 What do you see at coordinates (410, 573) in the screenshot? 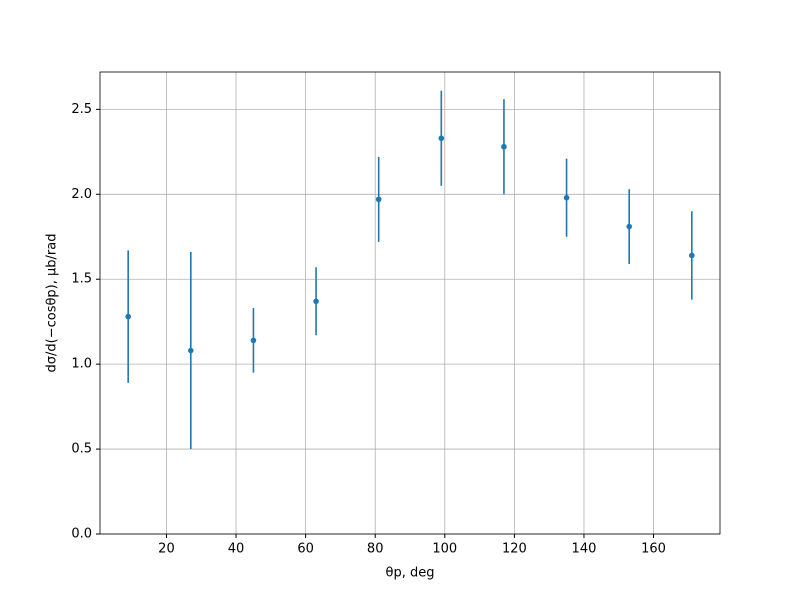
I see `x-axis-label: θp, deg` at bounding box center [410, 573].